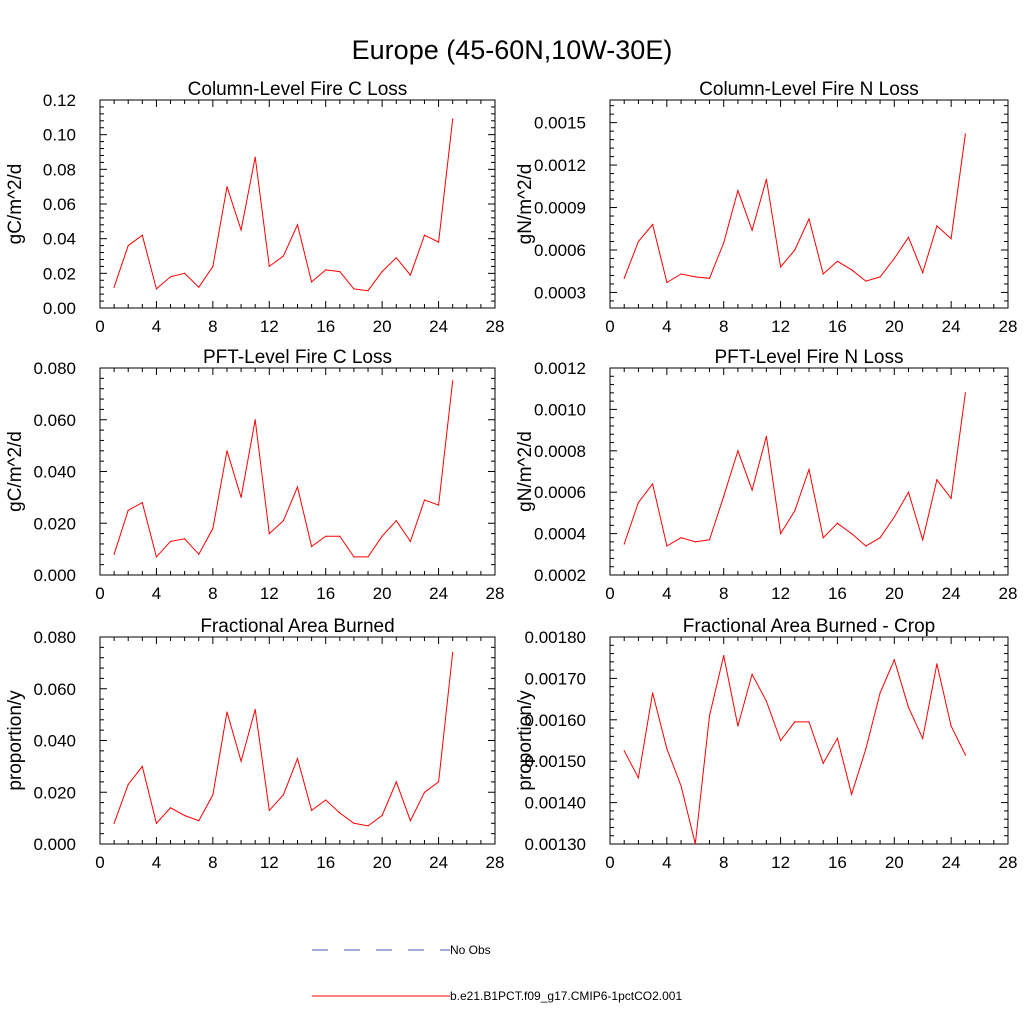 Image resolution: width=1024 pixels, height=1024 pixels. What do you see at coordinates (560, 292) in the screenshot?
I see `y-tick-label: 0.0003` at bounding box center [560, 292].